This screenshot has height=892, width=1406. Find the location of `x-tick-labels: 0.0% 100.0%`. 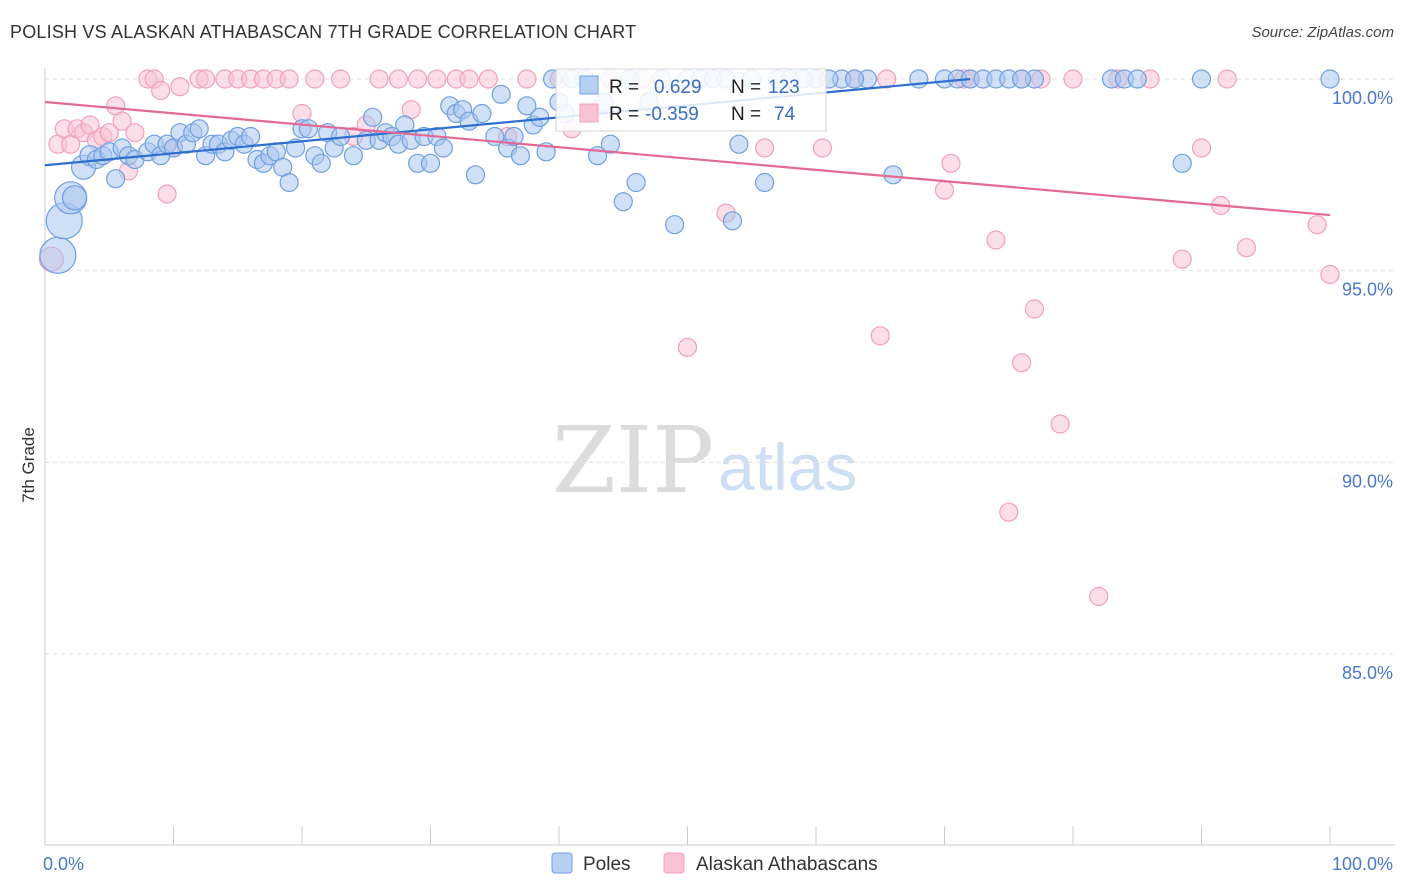

x-tick-labels: 0.0% 100.0% is located at coordinates (718, 864).